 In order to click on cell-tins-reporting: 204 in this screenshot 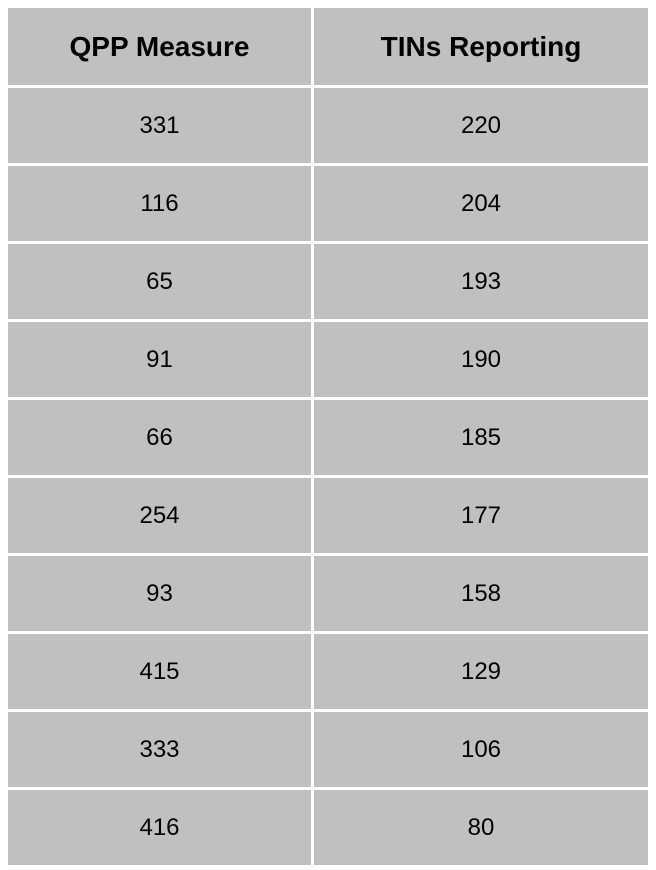, I will do `click(481, 203)`.